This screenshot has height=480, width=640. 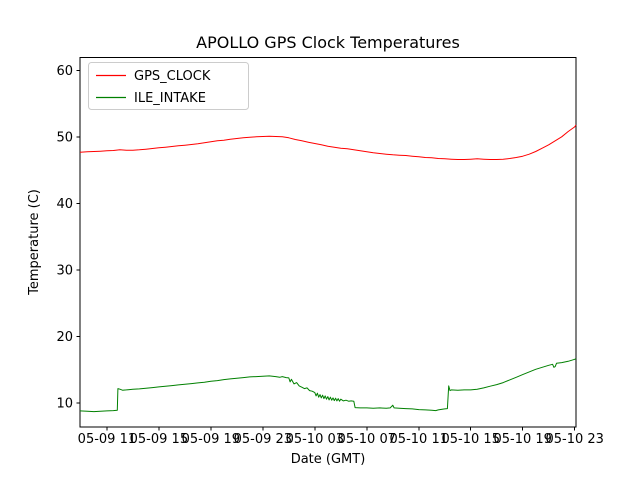 I want to click on y-tick-label: 50, so click(x=64, y=137).